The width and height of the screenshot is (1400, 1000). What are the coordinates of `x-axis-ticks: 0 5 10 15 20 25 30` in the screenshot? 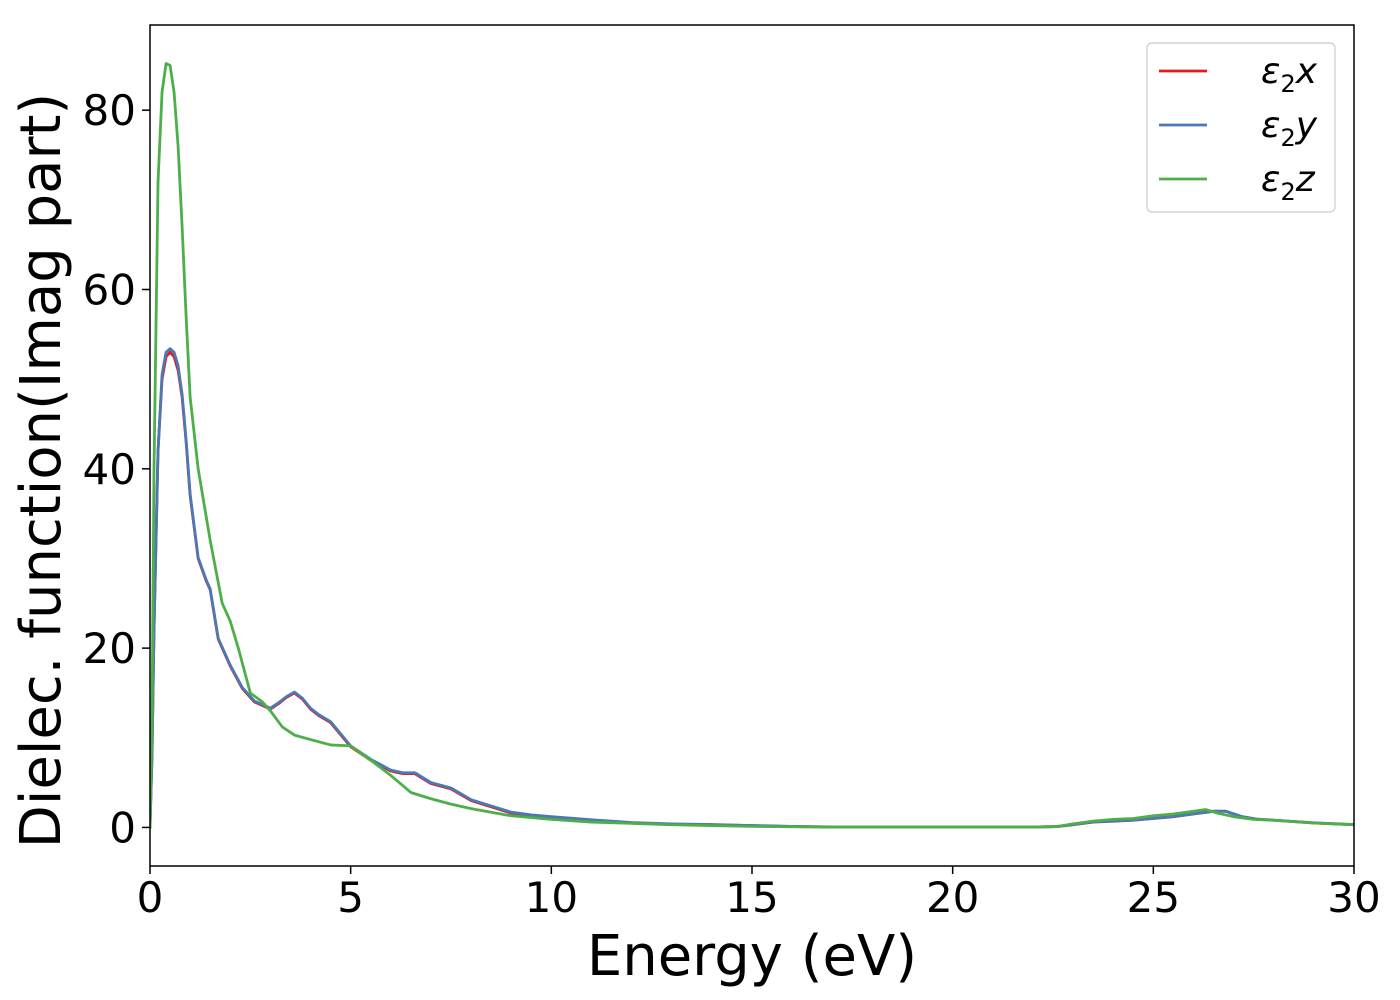 It's located at (759, 894).